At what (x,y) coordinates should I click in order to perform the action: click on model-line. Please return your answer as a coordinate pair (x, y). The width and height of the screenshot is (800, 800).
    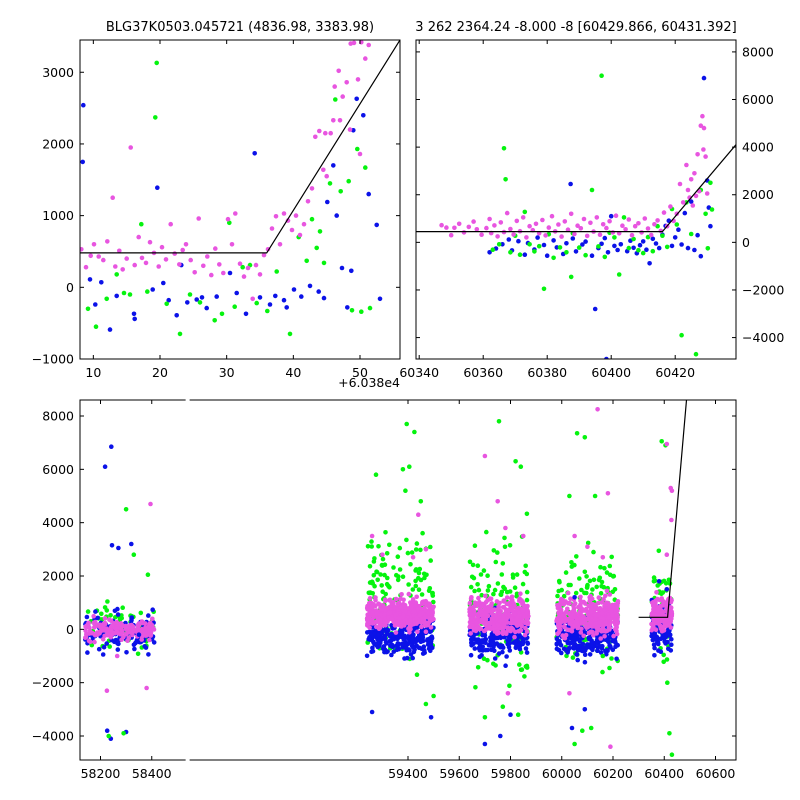
    Looking at the image, I should click on (240, 147).